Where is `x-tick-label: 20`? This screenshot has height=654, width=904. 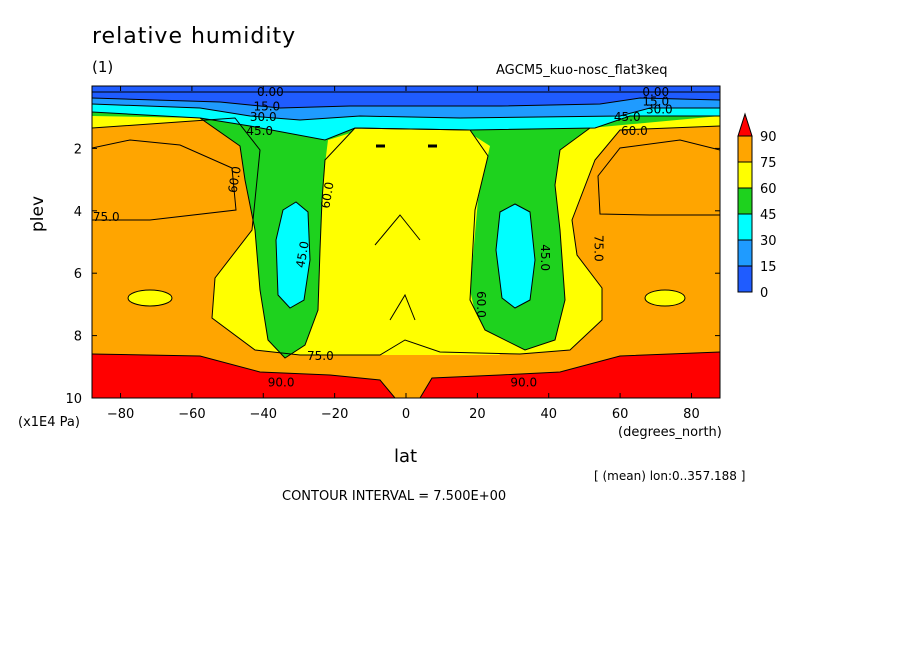
x-tick-label: 20 is located at coordinates (477, 414).